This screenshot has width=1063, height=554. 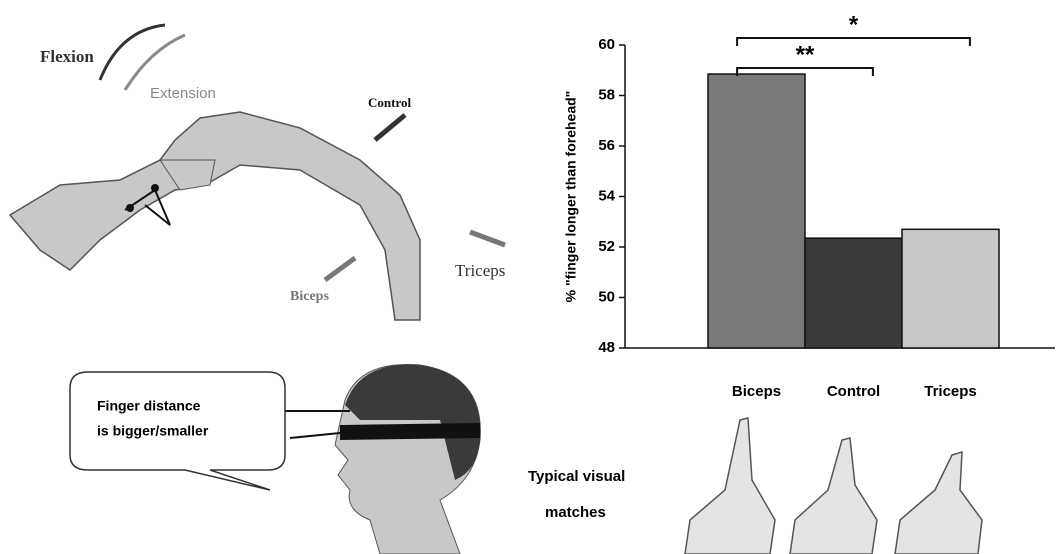 I want to click on x-tick-label: Triceps, so click(x=950, y=391).